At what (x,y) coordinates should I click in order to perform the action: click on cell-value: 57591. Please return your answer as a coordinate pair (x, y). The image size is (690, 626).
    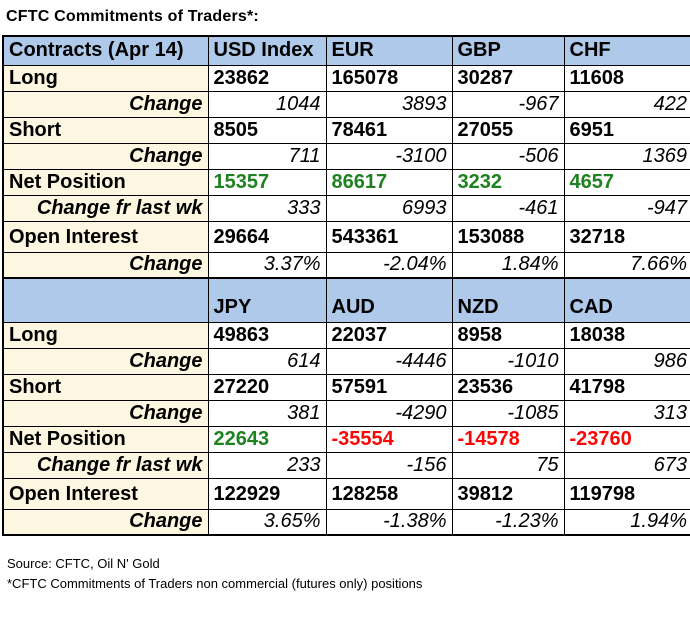
    Looking at the image, I should click on (389, 387).